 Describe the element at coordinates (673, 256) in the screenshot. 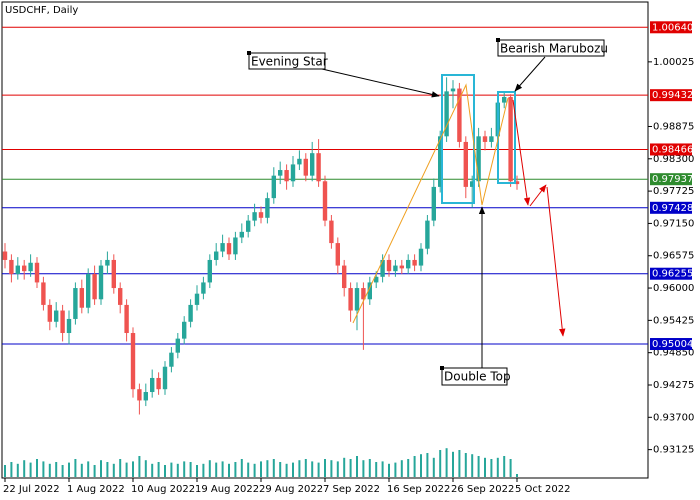

I see `y-tick-label: 0.96575` at that location.